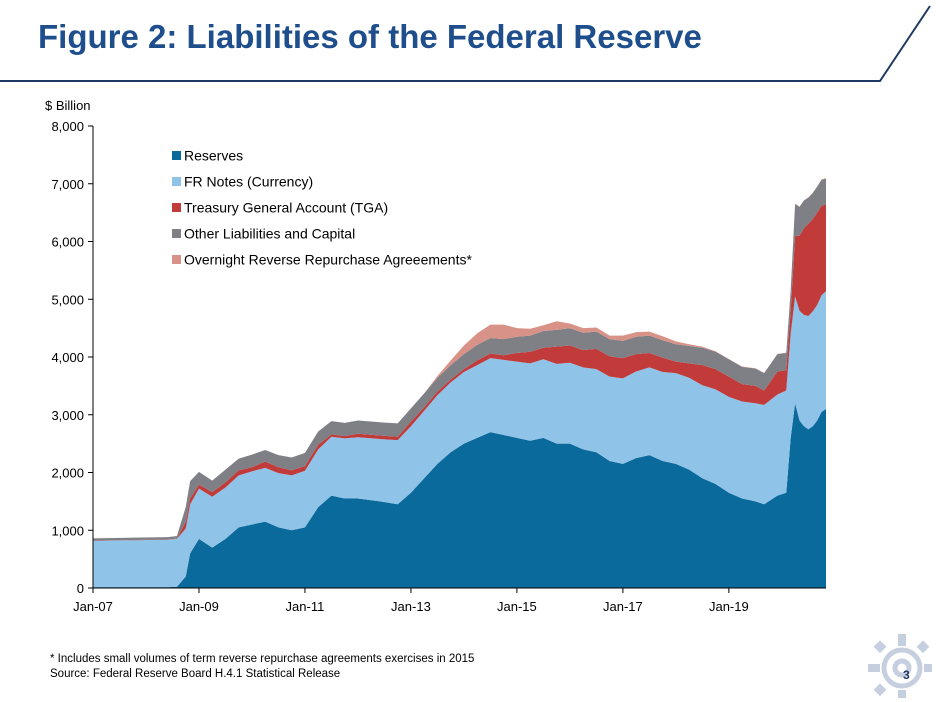  What do you see at coordinates (199, 606) in the screenshot?
I see `x-tick-label: Jan-09` at bounding box center [199, 606].